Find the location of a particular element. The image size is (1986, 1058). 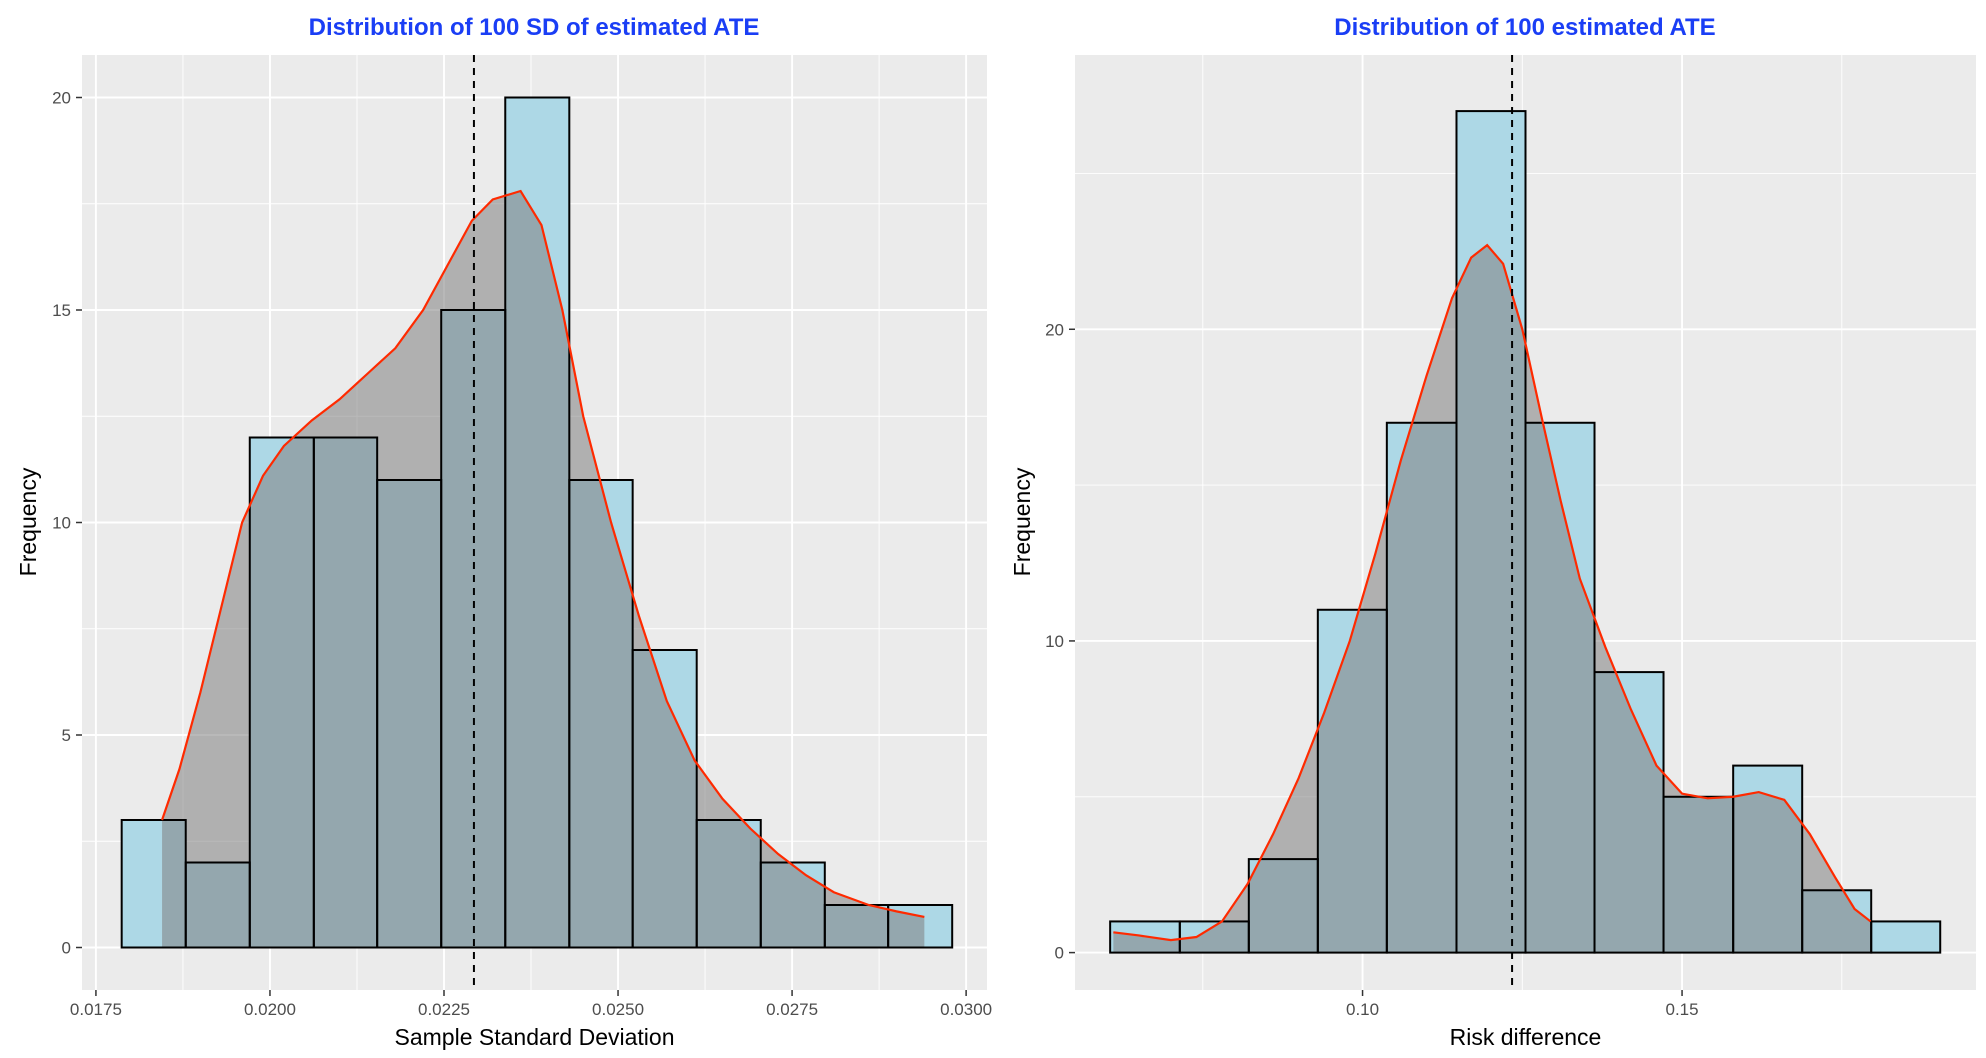

y-tick-label: 5 is located at coordinates (66, 735).